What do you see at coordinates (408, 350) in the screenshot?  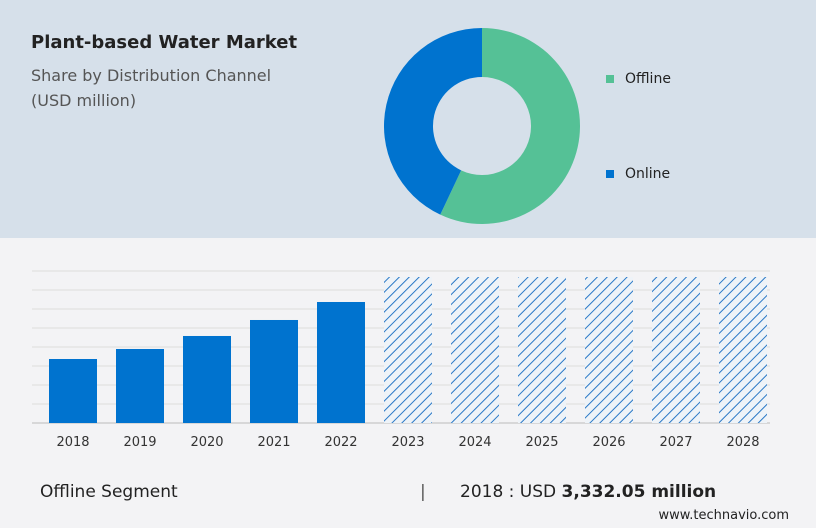 I see `bar-2023` at bounding box center [408, 350].